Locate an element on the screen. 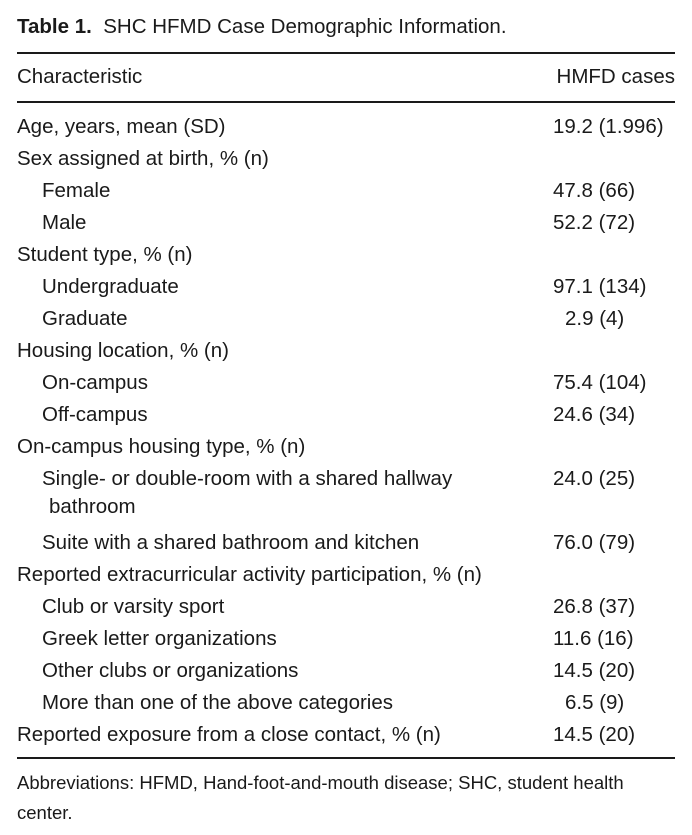 This screenshot has width=692, height=835. row-label-text: Undergraduate is located at coordinates (110, 286).